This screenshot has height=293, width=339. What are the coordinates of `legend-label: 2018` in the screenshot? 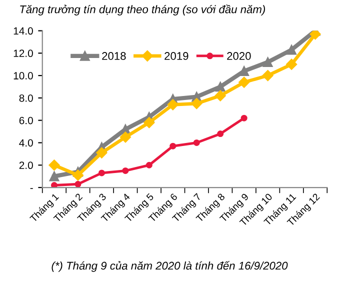 It's located at (114, 56).